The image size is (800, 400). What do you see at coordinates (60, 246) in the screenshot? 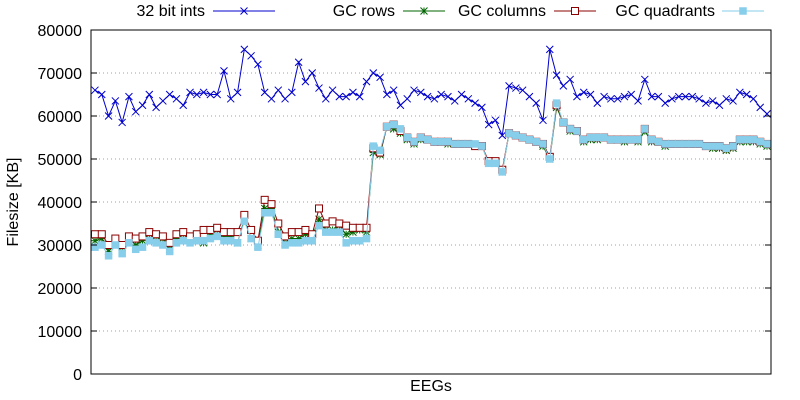
I see `y-tick-label: 30000` at bounding box center [60, 246].